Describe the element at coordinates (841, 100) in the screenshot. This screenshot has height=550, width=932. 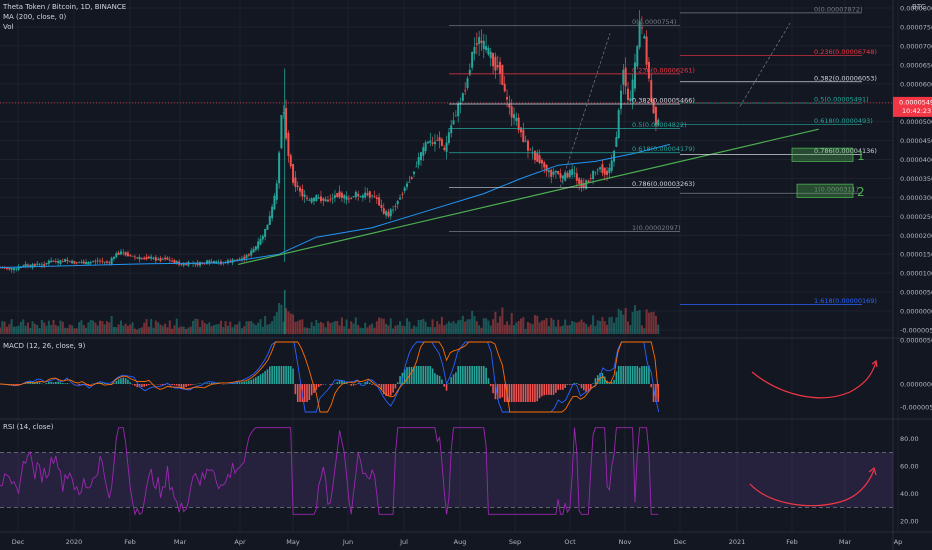
I see `fib-level-label: 0.5(0.00005491)` at that location.